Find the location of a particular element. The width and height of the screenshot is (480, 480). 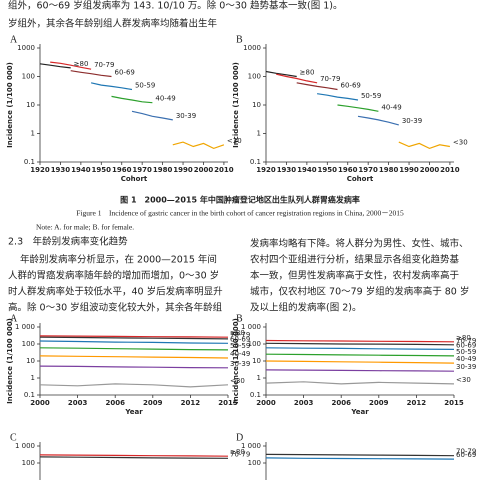

x-tick-label: 2009 is located at coordinates (153, 403).